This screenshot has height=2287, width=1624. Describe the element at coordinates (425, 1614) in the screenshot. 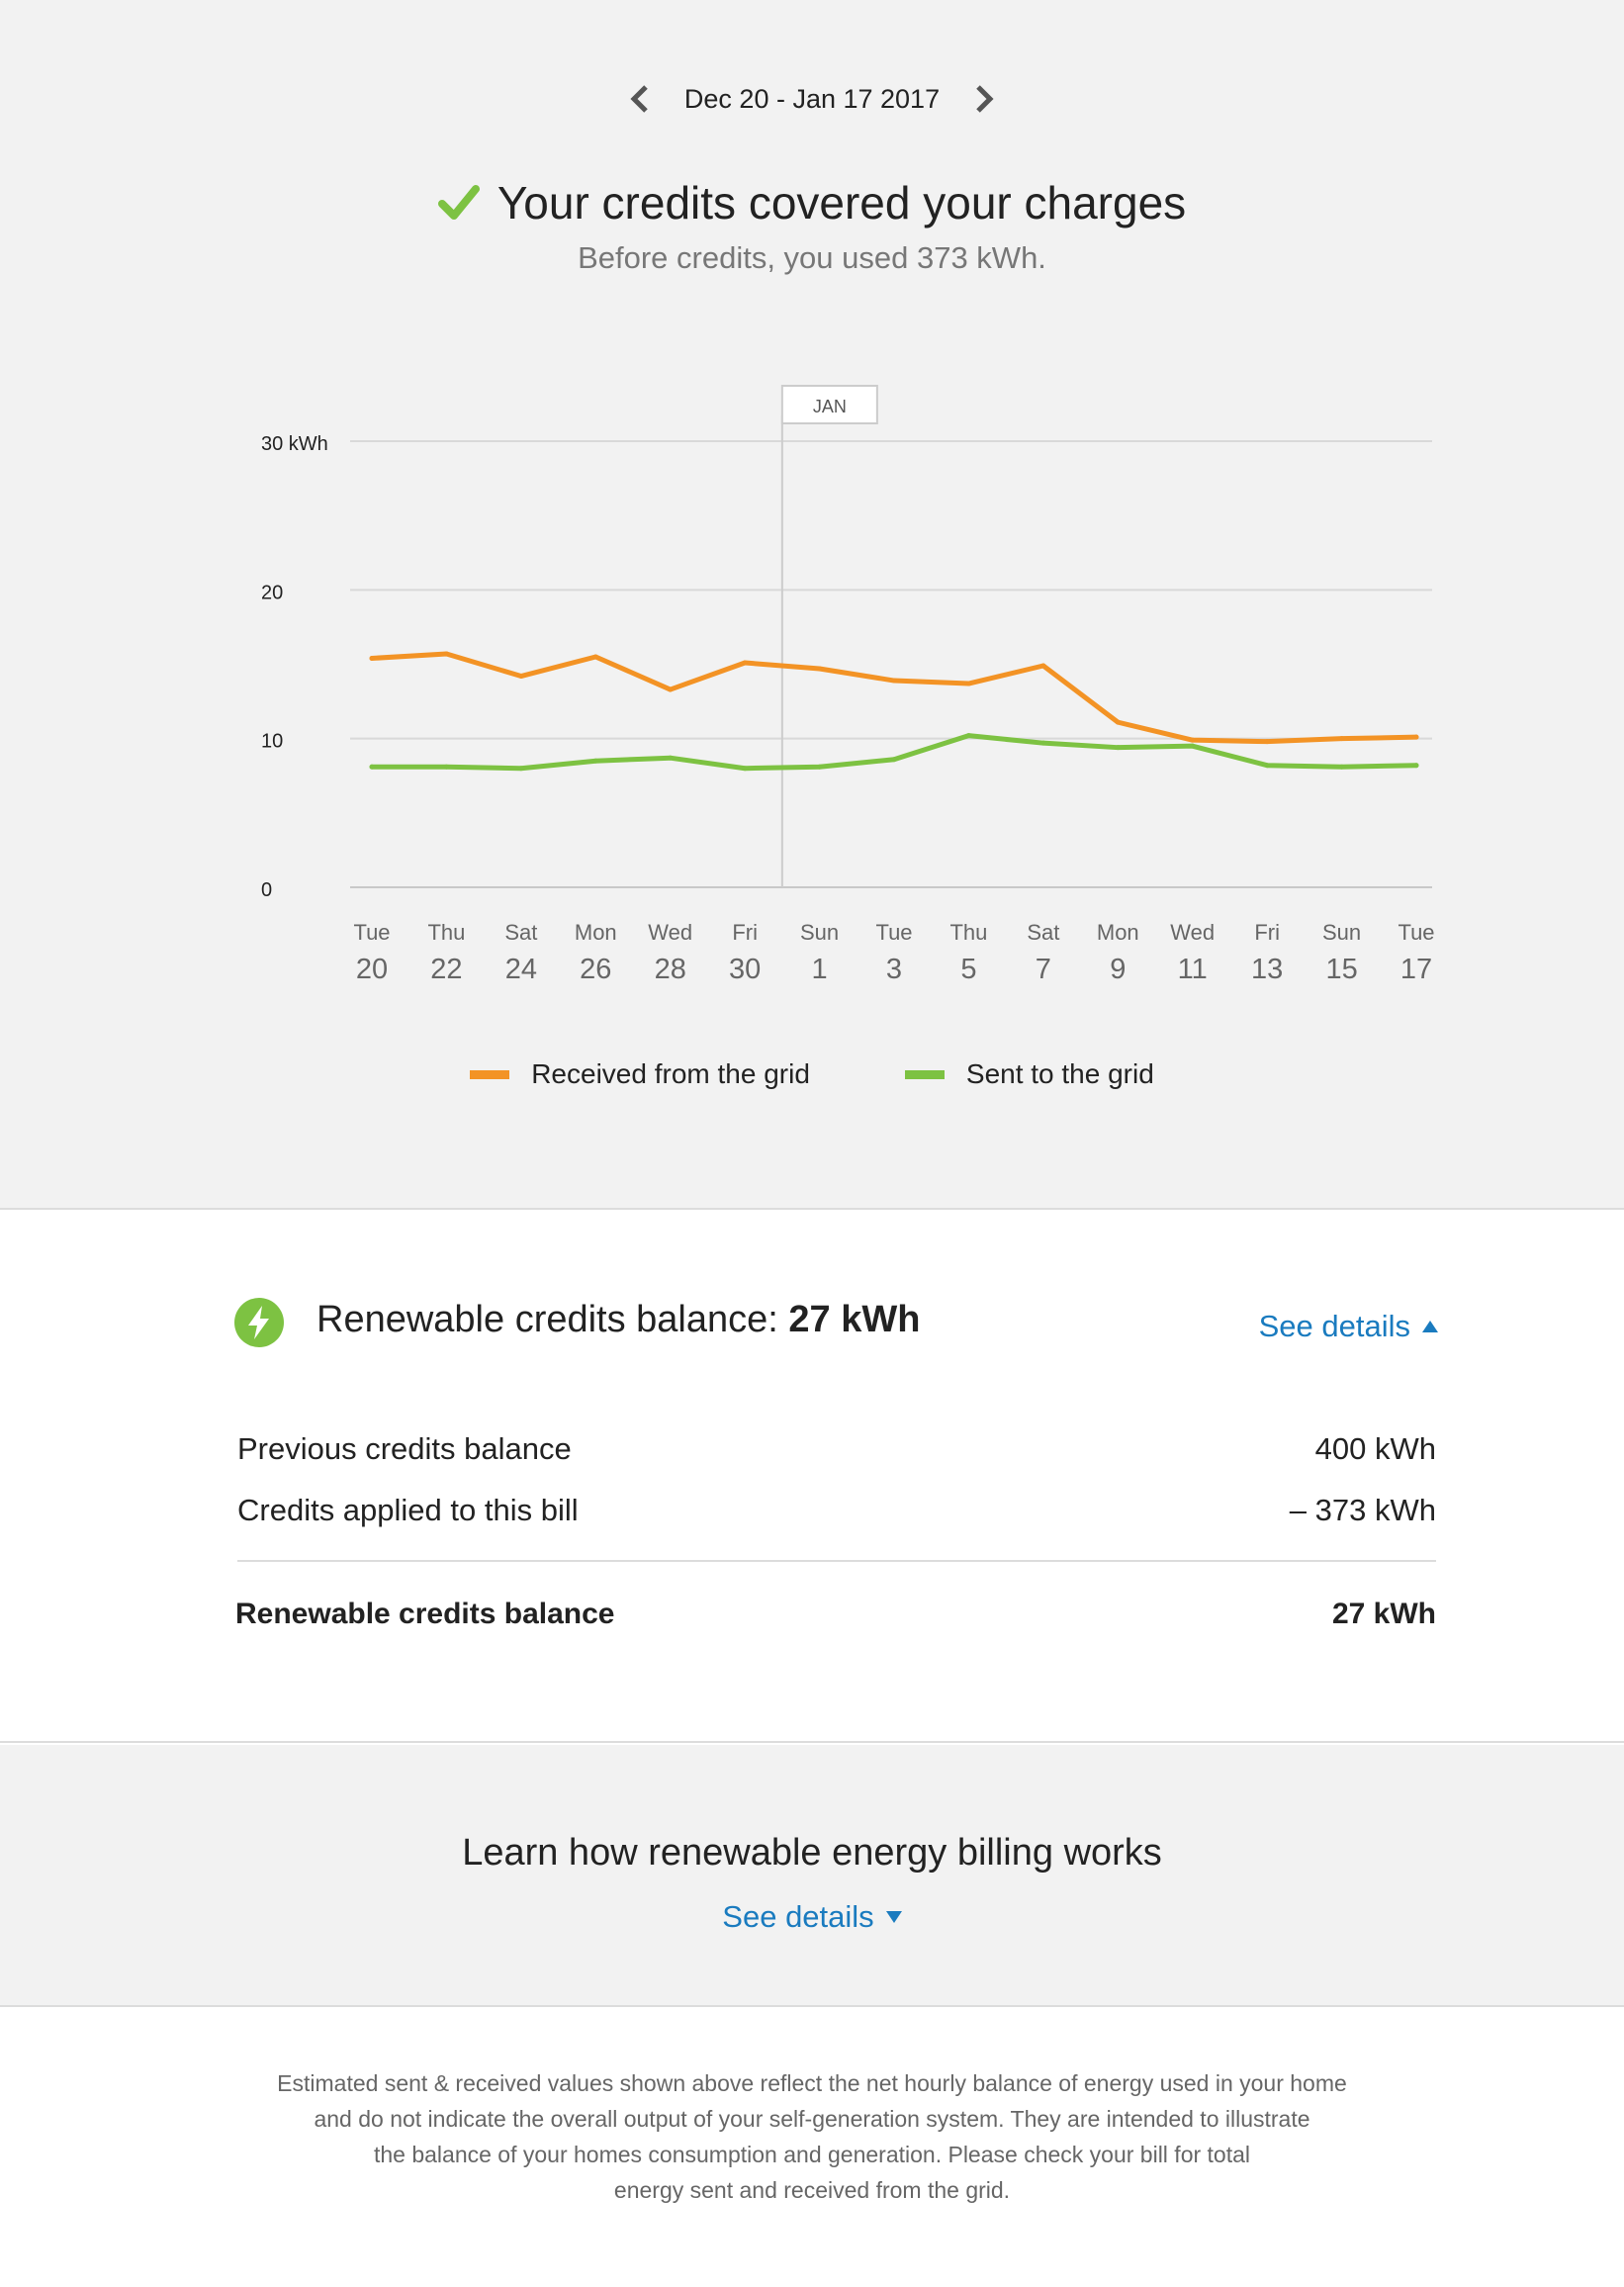

I see `credits-total-label: Renewable credits balance` at that location.